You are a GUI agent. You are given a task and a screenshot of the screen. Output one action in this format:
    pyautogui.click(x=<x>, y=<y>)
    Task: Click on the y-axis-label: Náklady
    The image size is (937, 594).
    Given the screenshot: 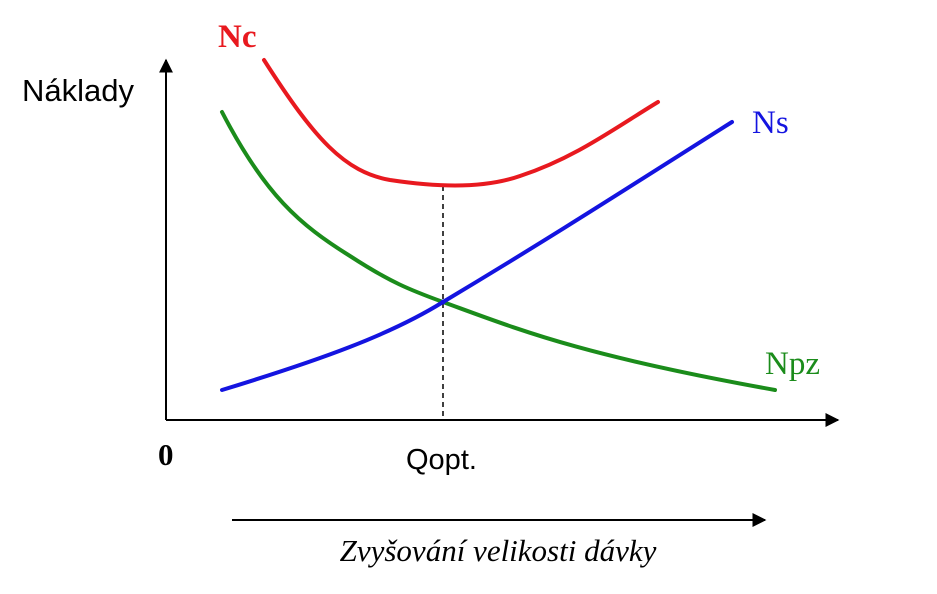 What is the action you would take?
    pyautogui.click(x=78, y=90)
    